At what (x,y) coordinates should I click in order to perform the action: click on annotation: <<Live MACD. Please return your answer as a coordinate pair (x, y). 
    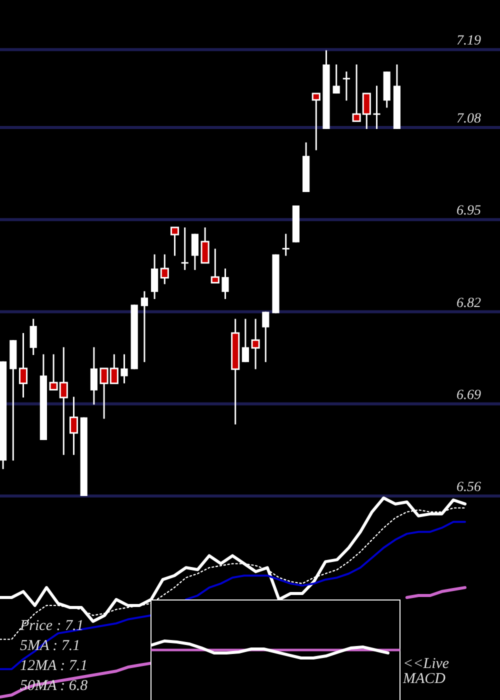
    Looking at the image, I should click on (426, 671).